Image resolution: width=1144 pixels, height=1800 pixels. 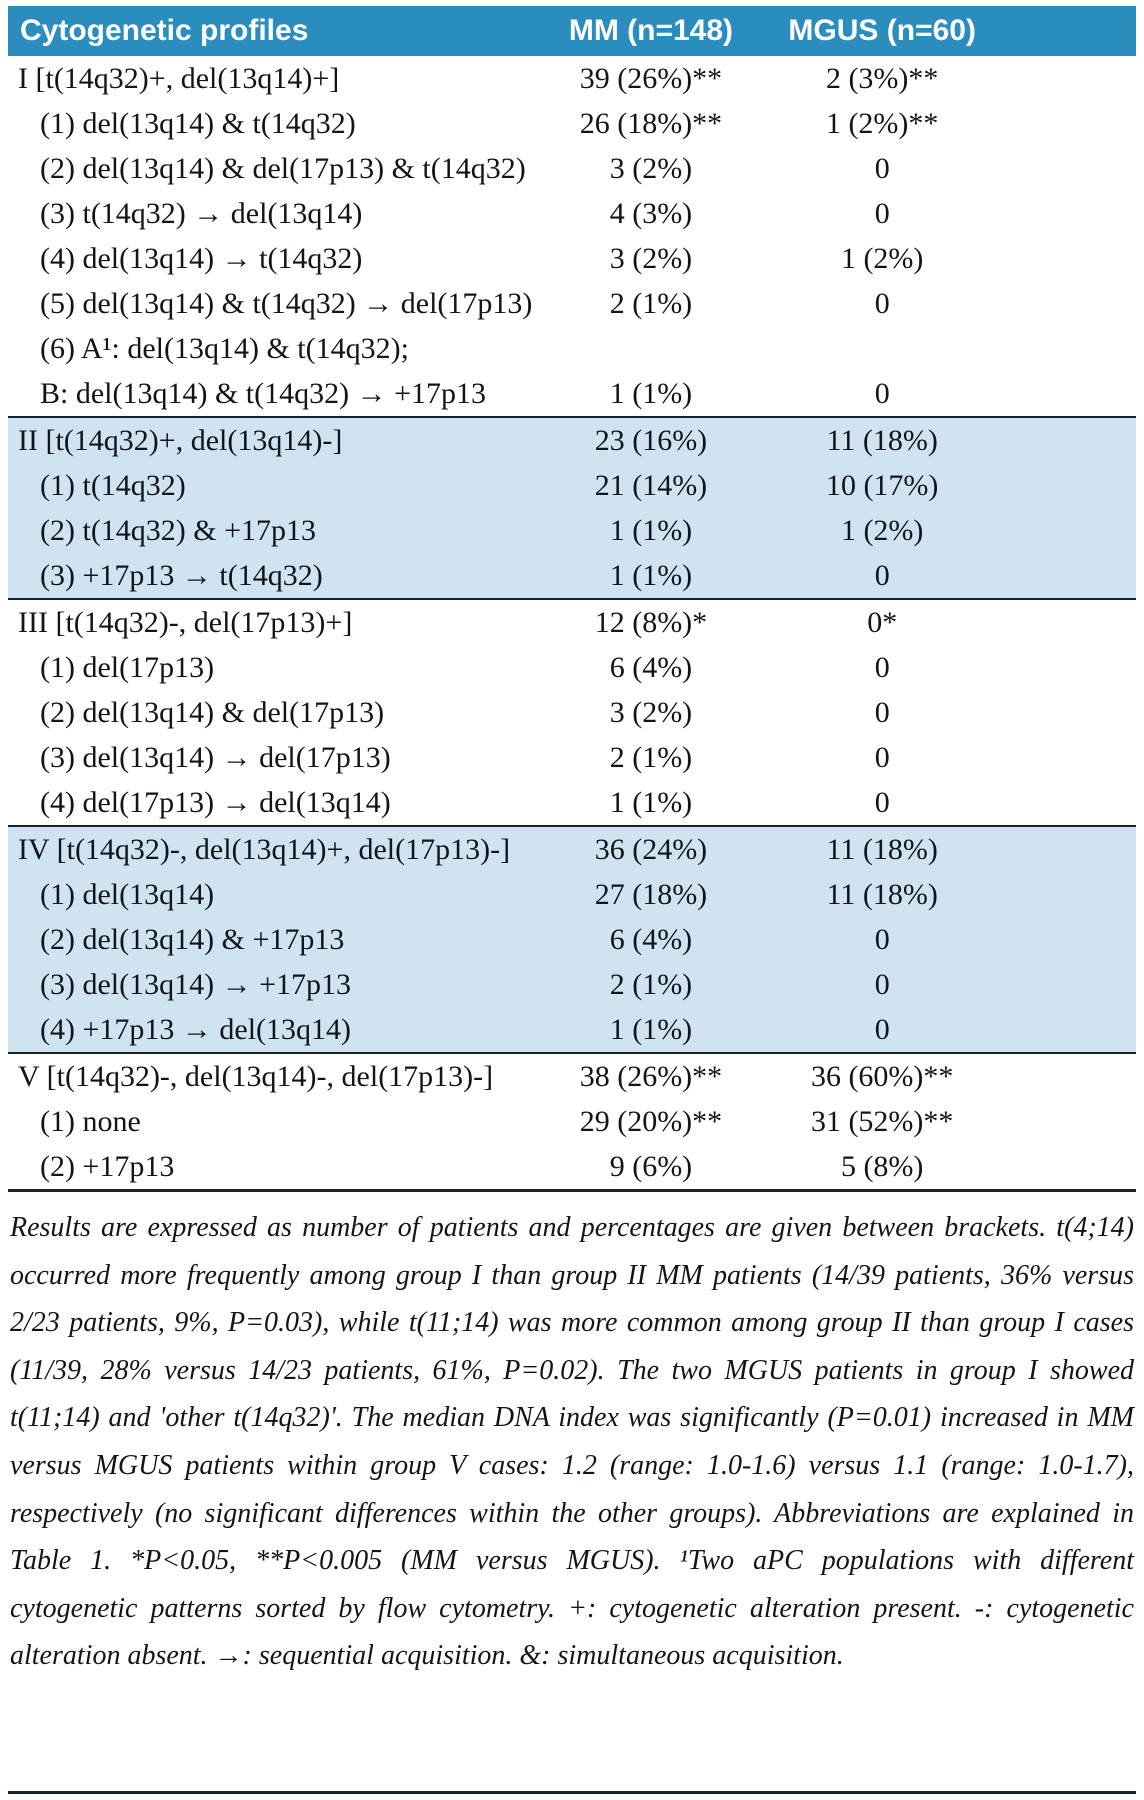 I want to click on row-mm-value: 39 (26%)**, so click(x=651, y=78).